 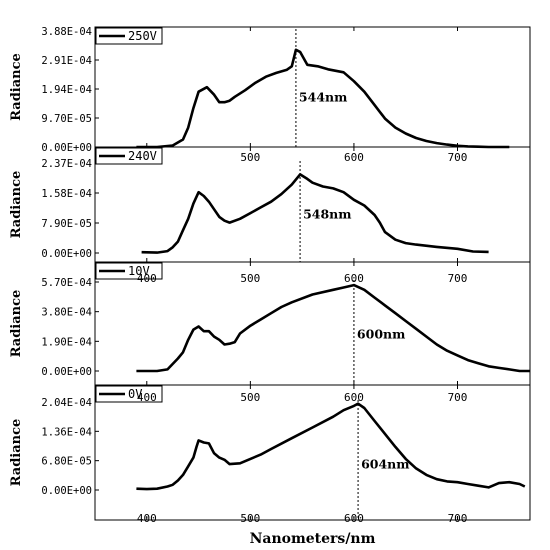 I want to click on ytick-label: 5.70E-04, so click(x=66, y=283).